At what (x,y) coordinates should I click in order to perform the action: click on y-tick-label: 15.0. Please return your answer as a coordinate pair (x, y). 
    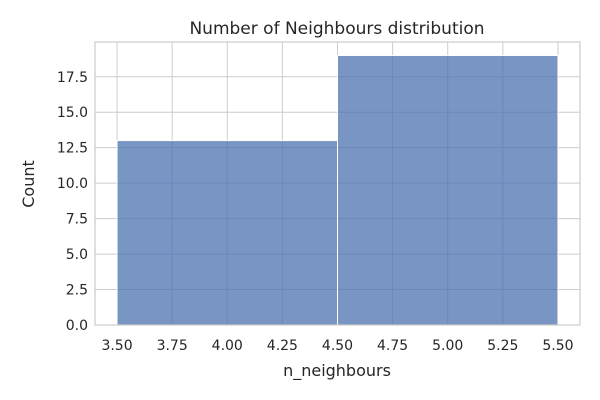
    Looking at the image, I should click on (72, 113).